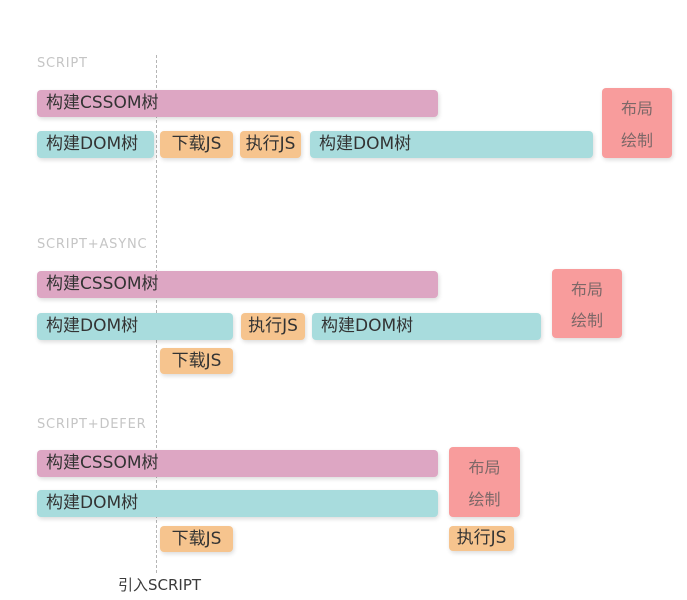 This screenshot has width=687, height=600. What do you see at coordinates (92, 424) in the screenshot?
I see `section-title-script-defer: SCRIPT+DEFER` at bounding box center [92, 424].